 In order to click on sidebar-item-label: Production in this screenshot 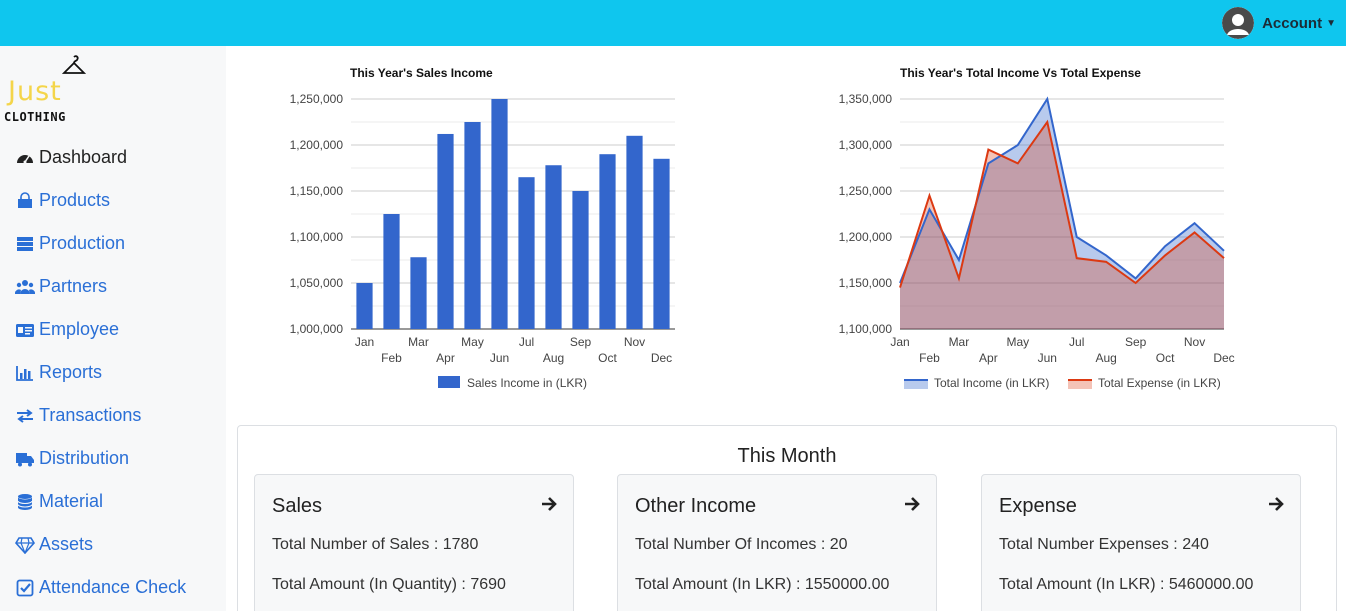, I will do `click(82, 243)`.